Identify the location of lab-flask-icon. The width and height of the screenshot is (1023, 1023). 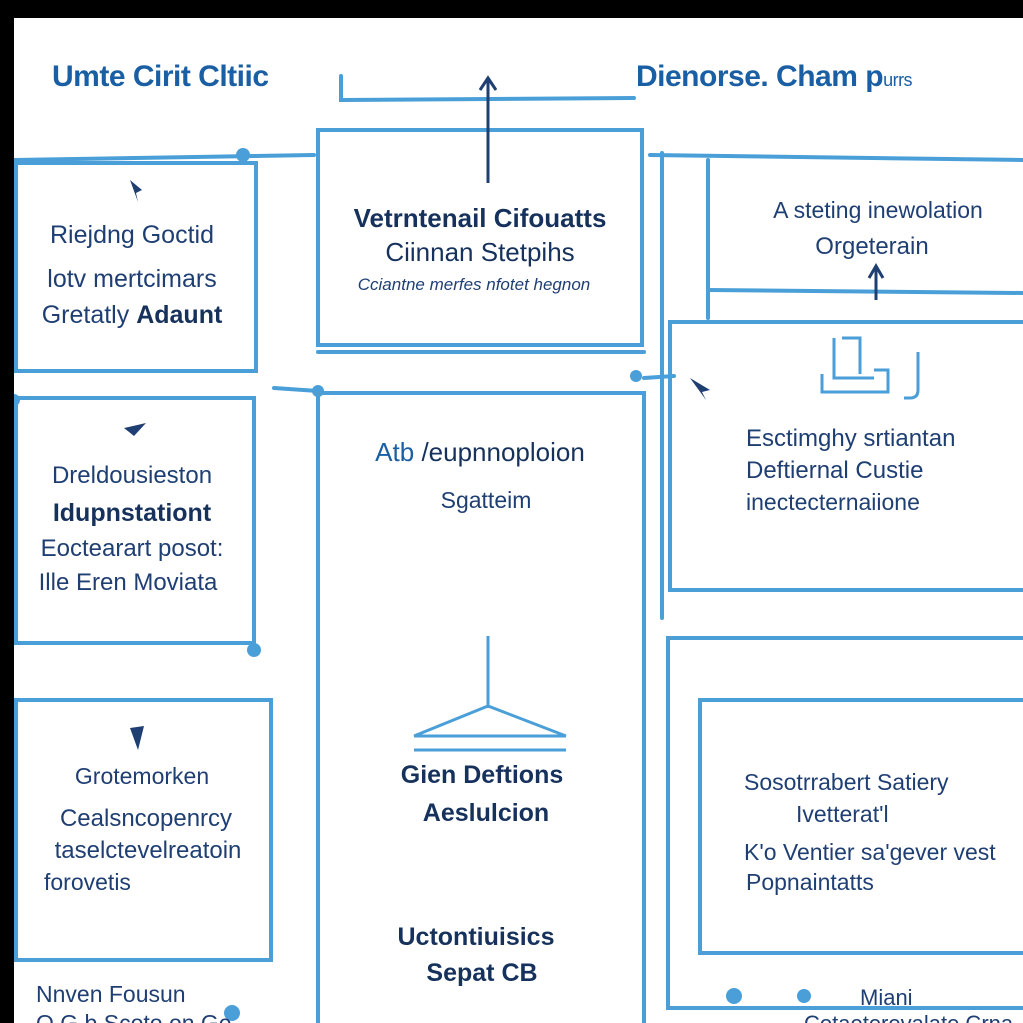
(855, 365).